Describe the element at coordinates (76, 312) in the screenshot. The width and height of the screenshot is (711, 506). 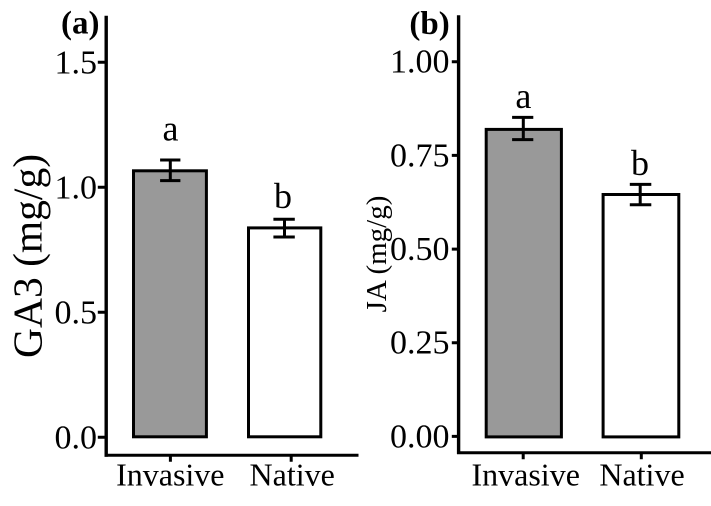
I see `svg-text: 0.5` at that location.